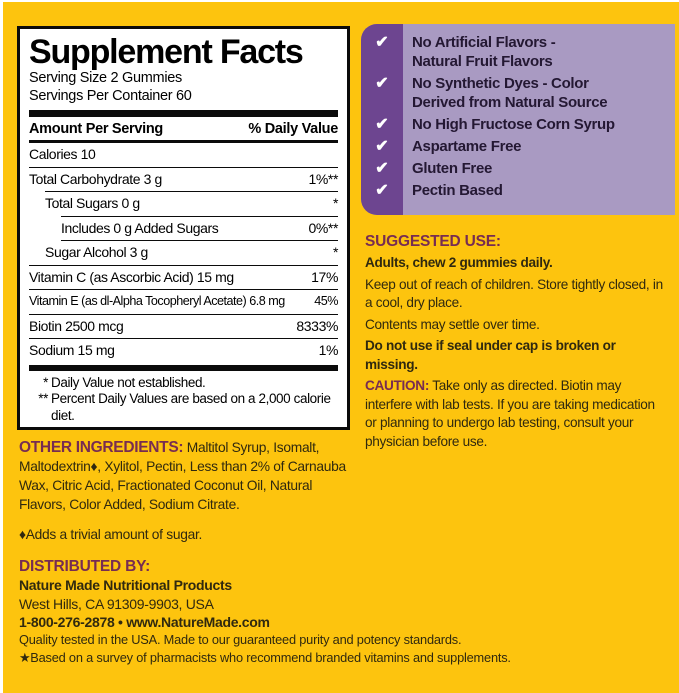  What do you see at coordinates (125, 585) in the screenshot?
I see `distributor-name: Nature Made Nutritional Products` at bounding box center [125, 585].